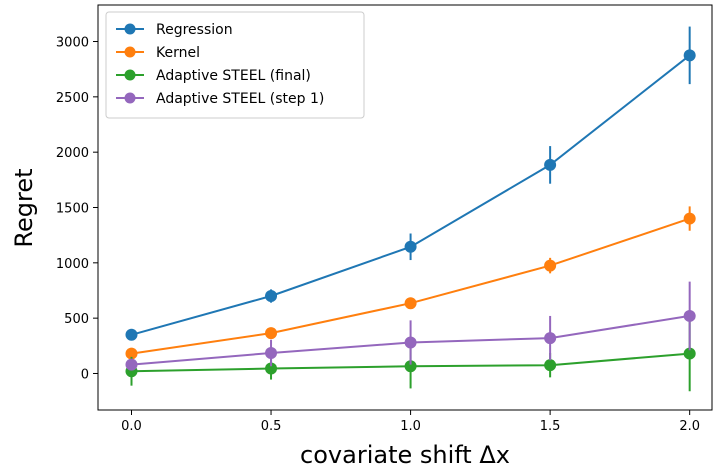 Image resolution: width=718 pixels, height=470 pixels. What do you see at coordinates (410, 426) in the screenshot?
I see `x-tick-label: 1.0` at bounding box center [410, 426].